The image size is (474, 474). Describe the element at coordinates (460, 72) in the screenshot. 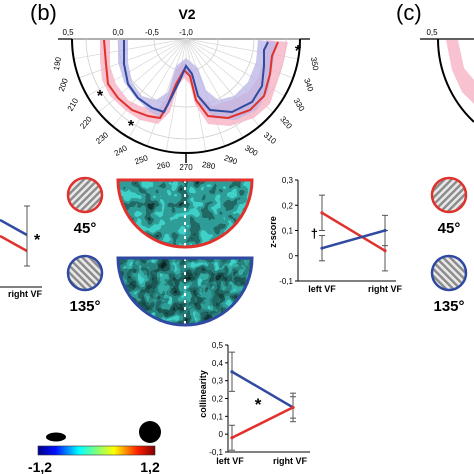

I see `partial-band` at that location.